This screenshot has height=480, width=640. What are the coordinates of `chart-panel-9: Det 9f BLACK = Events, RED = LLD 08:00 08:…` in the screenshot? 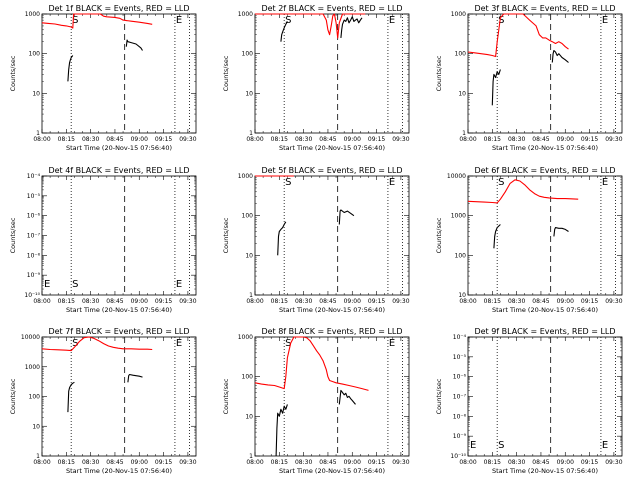 It's located at (529, 401).